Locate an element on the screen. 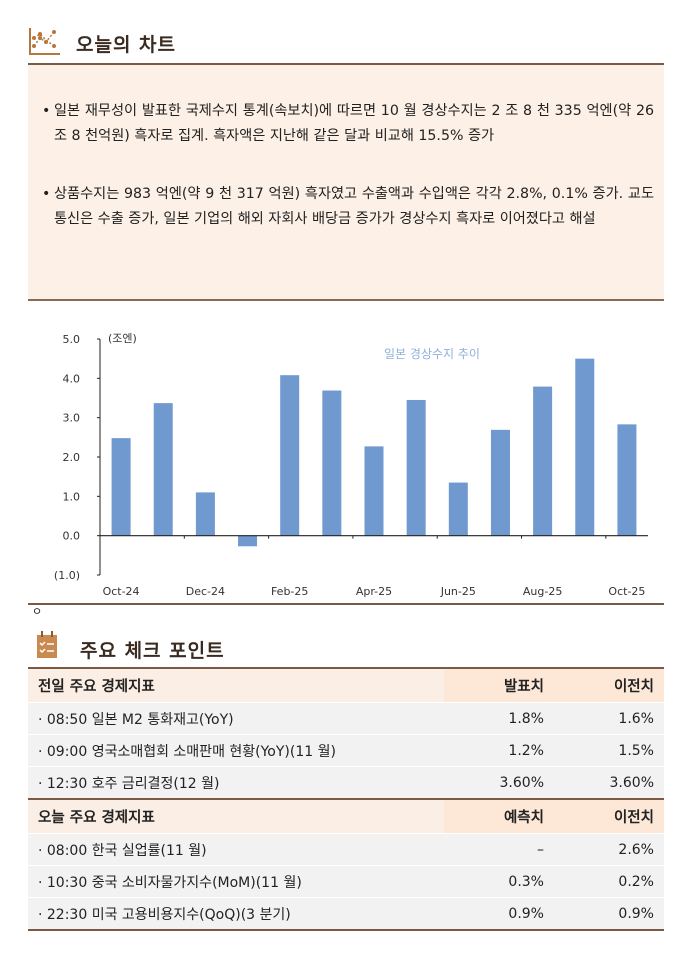 The image size is (692, 964). section-title-checkpoints: 주요 체크 포인트 is located at coordinates (152, 651).